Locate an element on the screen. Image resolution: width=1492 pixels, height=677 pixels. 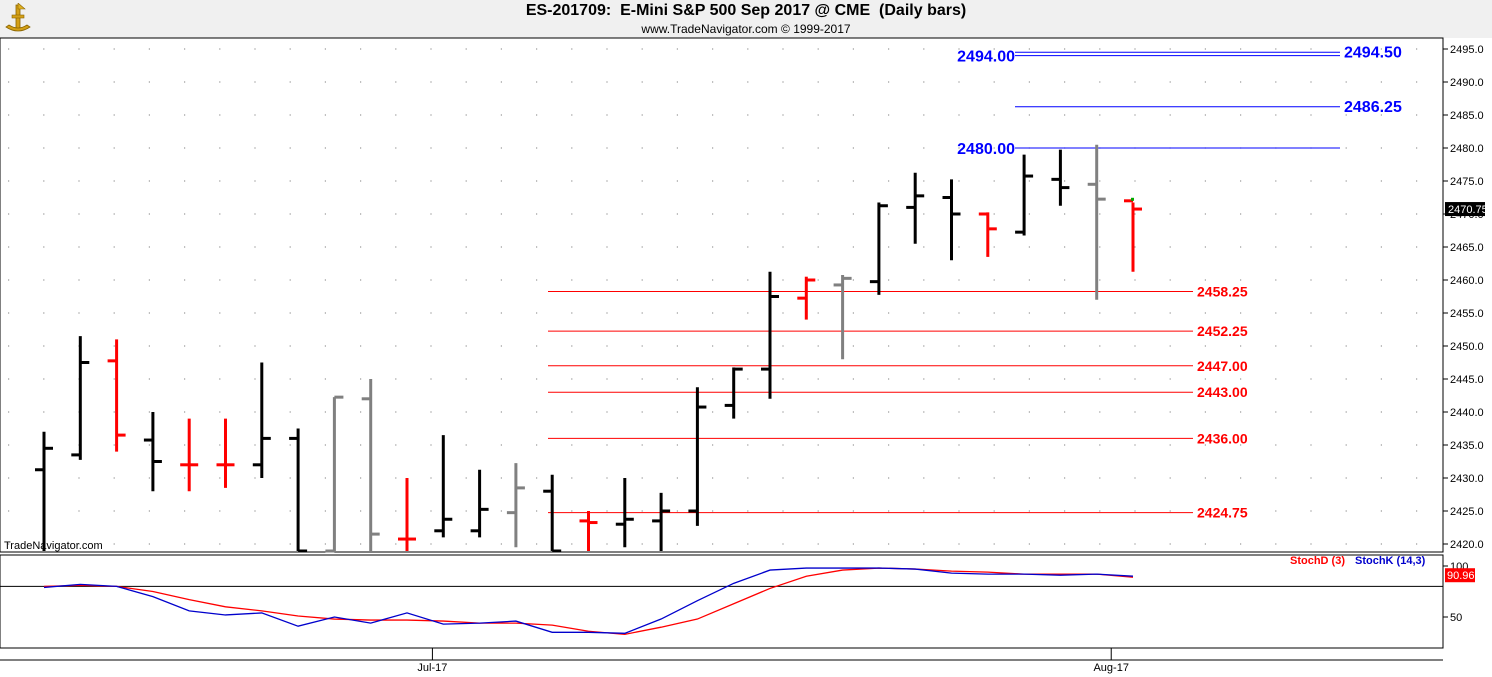
x-tick-label: Jul-17 is located at coordinates (432, 668).